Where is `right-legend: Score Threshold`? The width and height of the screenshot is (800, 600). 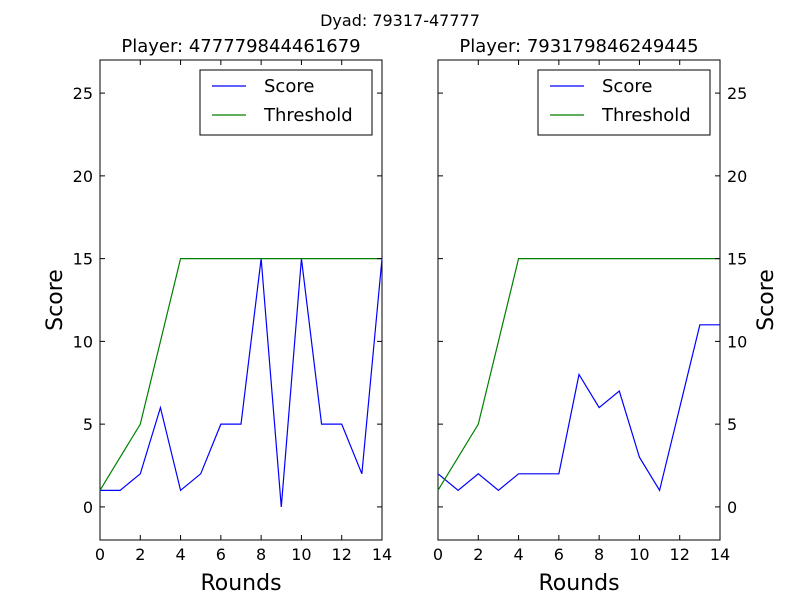
right-legend: Score Threshold is located at coordinates (624, 102).